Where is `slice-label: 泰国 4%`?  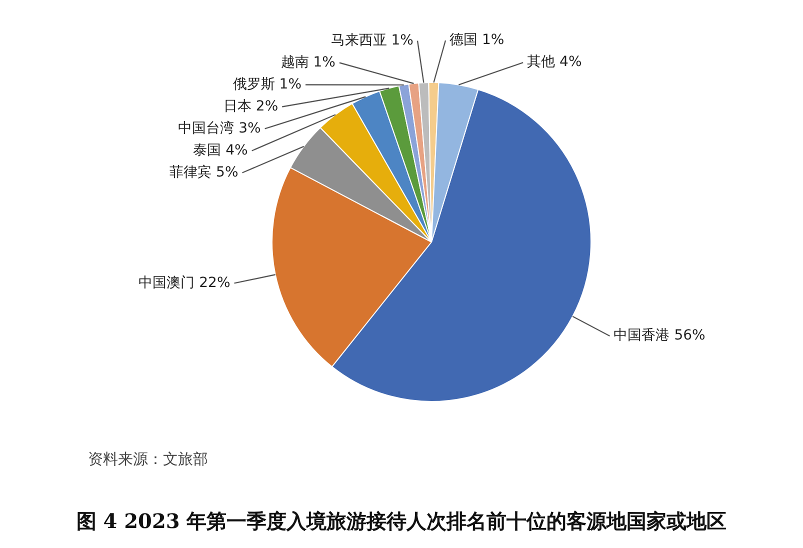 slice-label: 泰国 4% is located at coordinates (220, 150).